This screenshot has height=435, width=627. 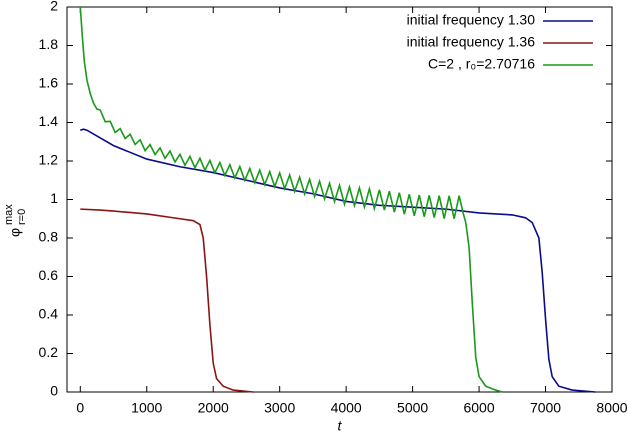 I want to click on legend-label: initial frequency 1.36, so click(x=471, y=42).